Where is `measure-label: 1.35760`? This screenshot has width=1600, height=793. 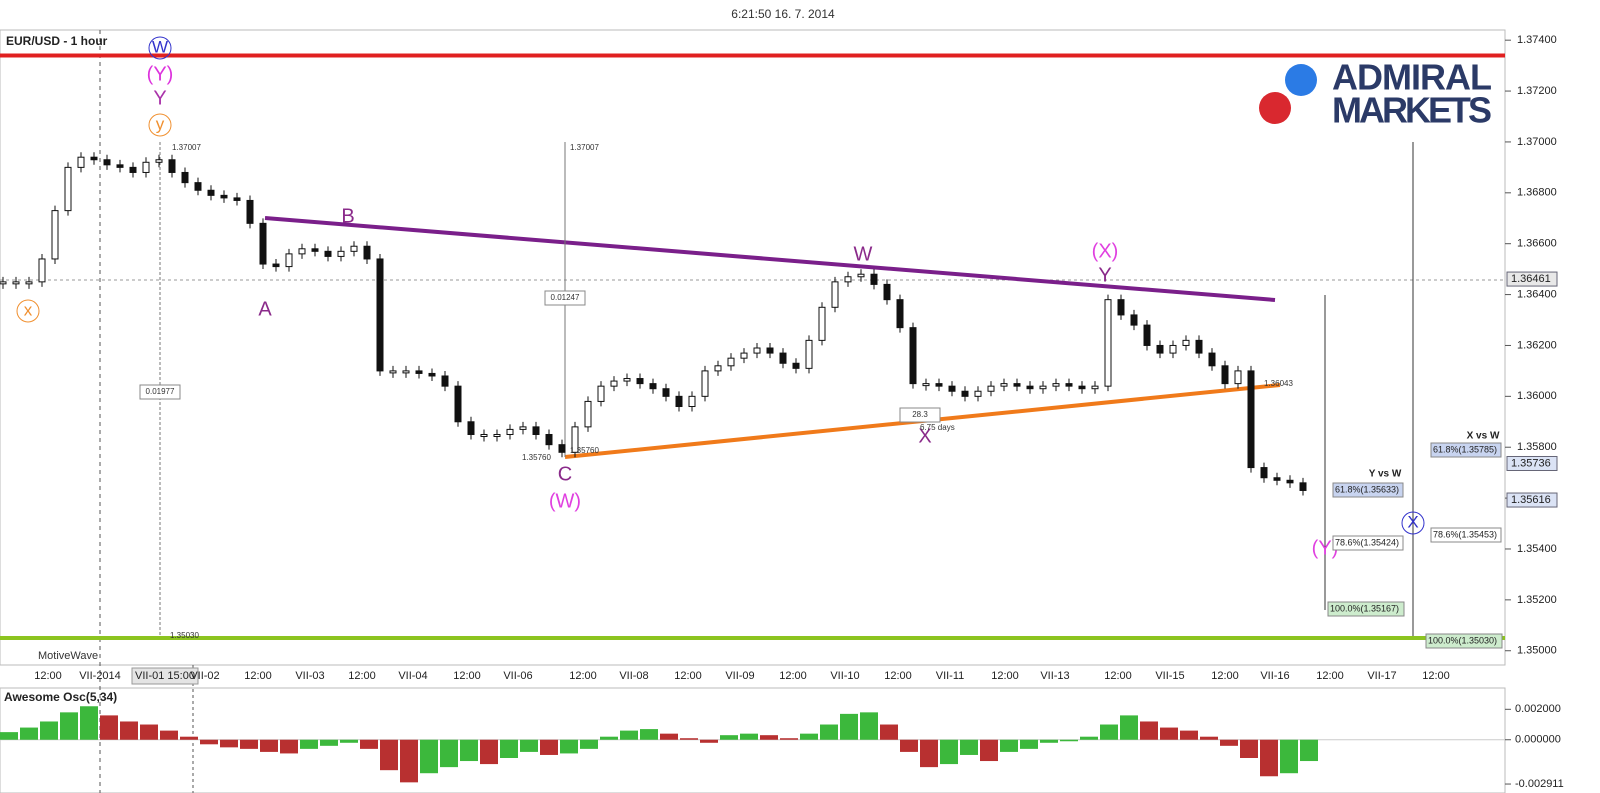
measure-label: 1.35760 is located at coordinates (584, 450).